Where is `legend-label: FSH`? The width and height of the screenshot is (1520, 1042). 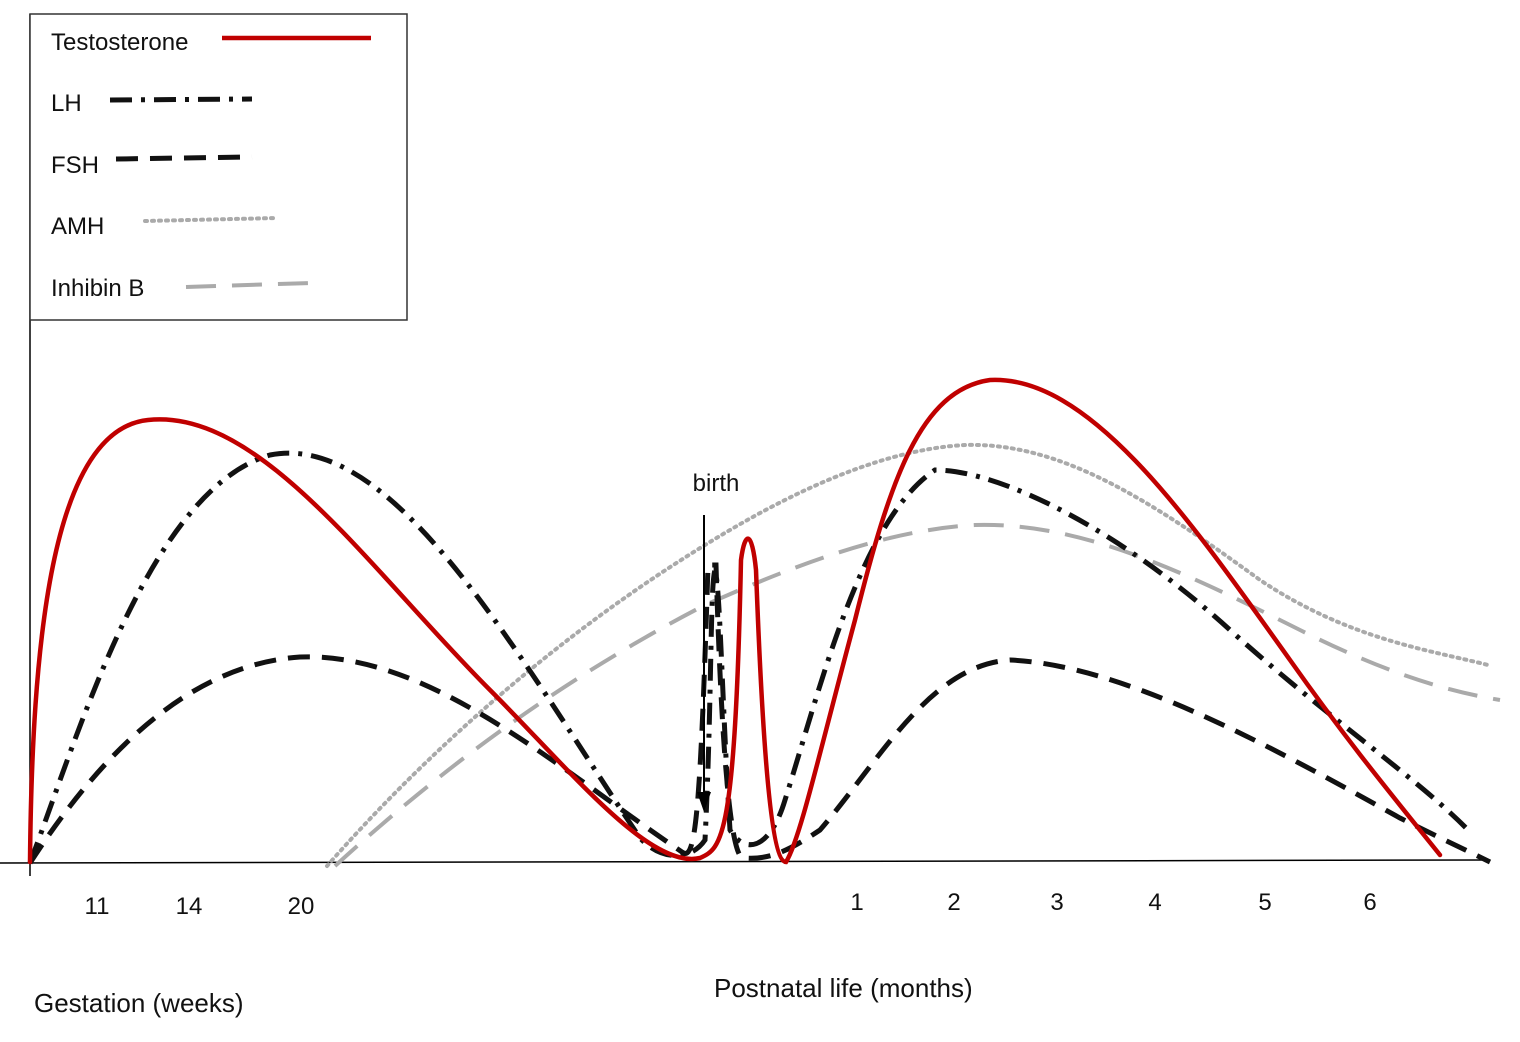
legend-label: FSH is located at coordinates (75, 165).